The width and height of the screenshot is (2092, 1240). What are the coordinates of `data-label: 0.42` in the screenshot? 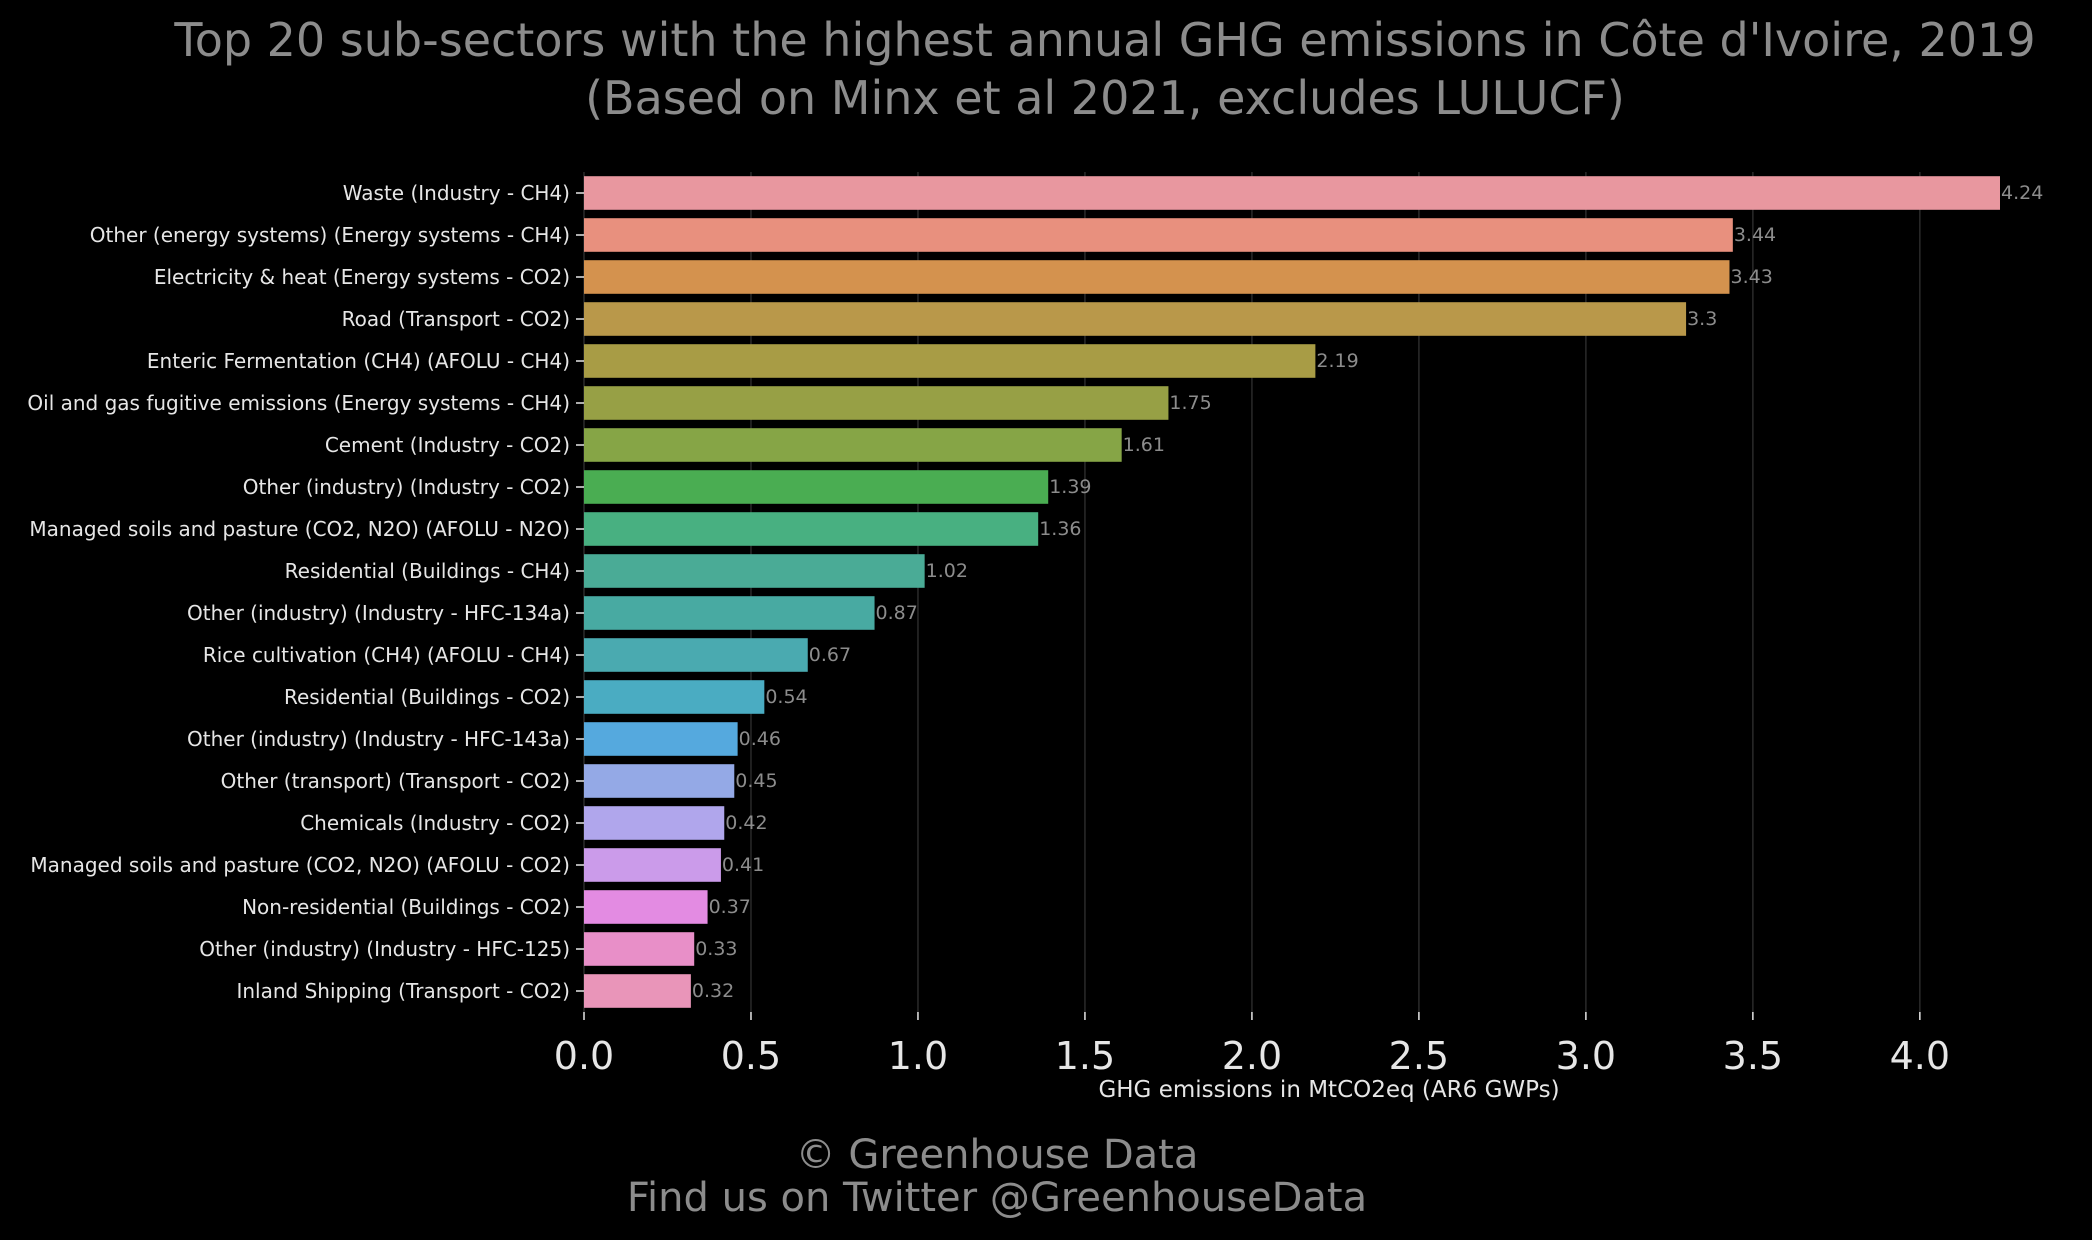 It's located at (746, 823).